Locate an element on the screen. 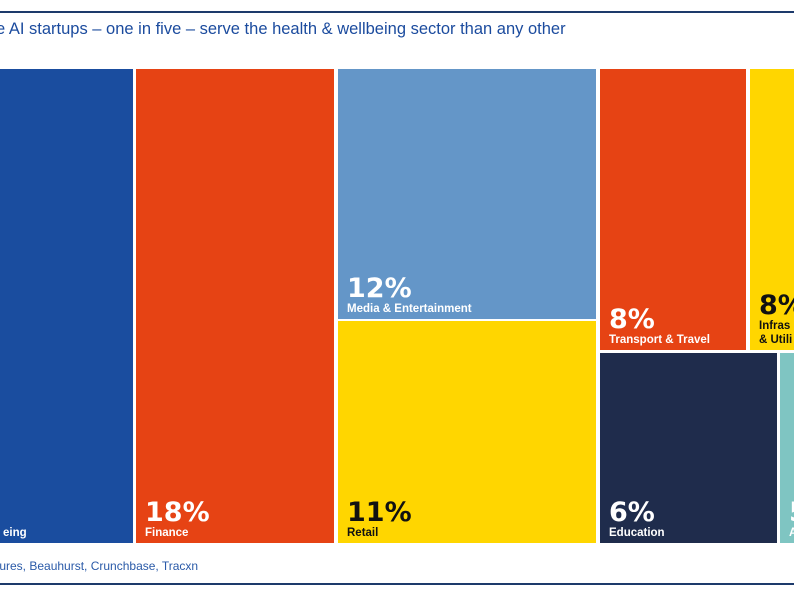 The image size is (794, 596). treemap-rect-eing is located at coordinates (66, 306).